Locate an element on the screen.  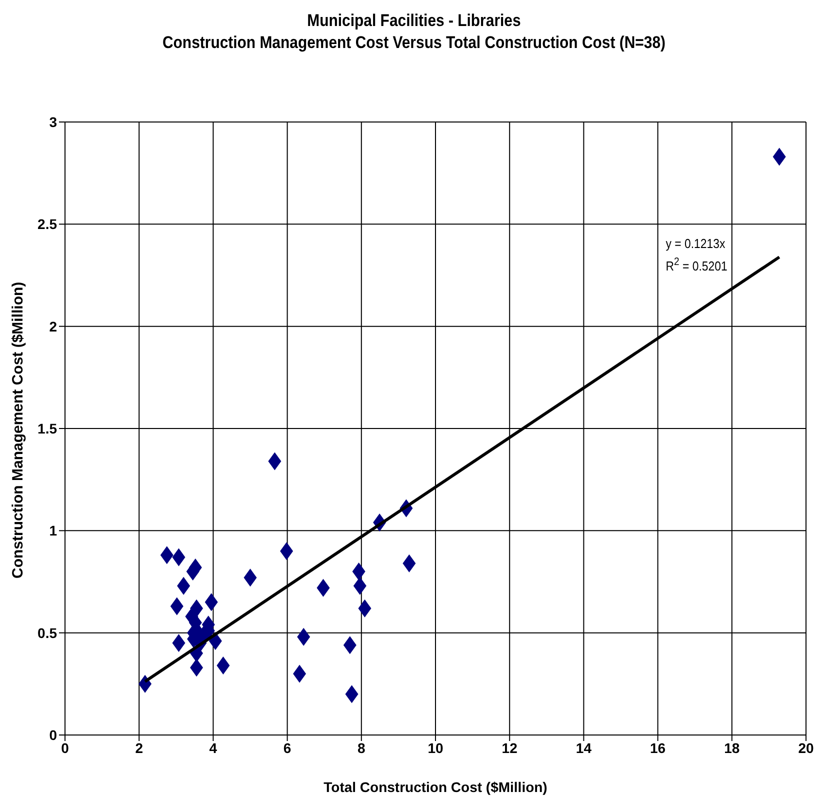
chart-title: Municipal Facilities - Libraries is located at coordinates (414, 21).